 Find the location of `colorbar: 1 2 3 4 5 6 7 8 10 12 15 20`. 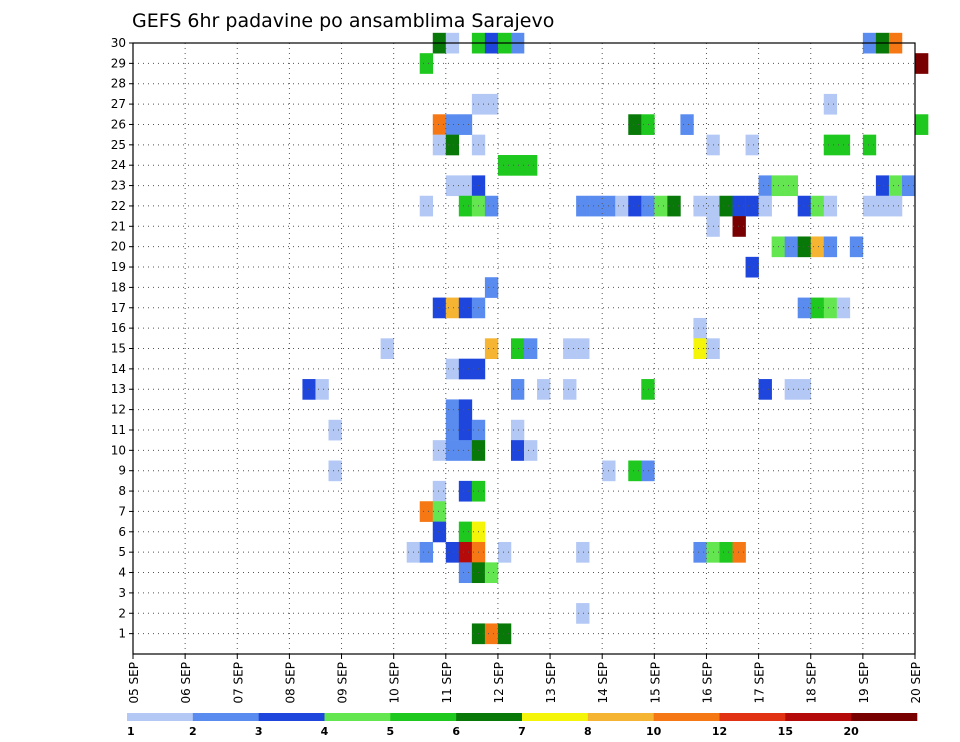

colorbar: 1 2 3 4 5 6 7 8 10 12 15 20 is located at coordinates (522, 725).